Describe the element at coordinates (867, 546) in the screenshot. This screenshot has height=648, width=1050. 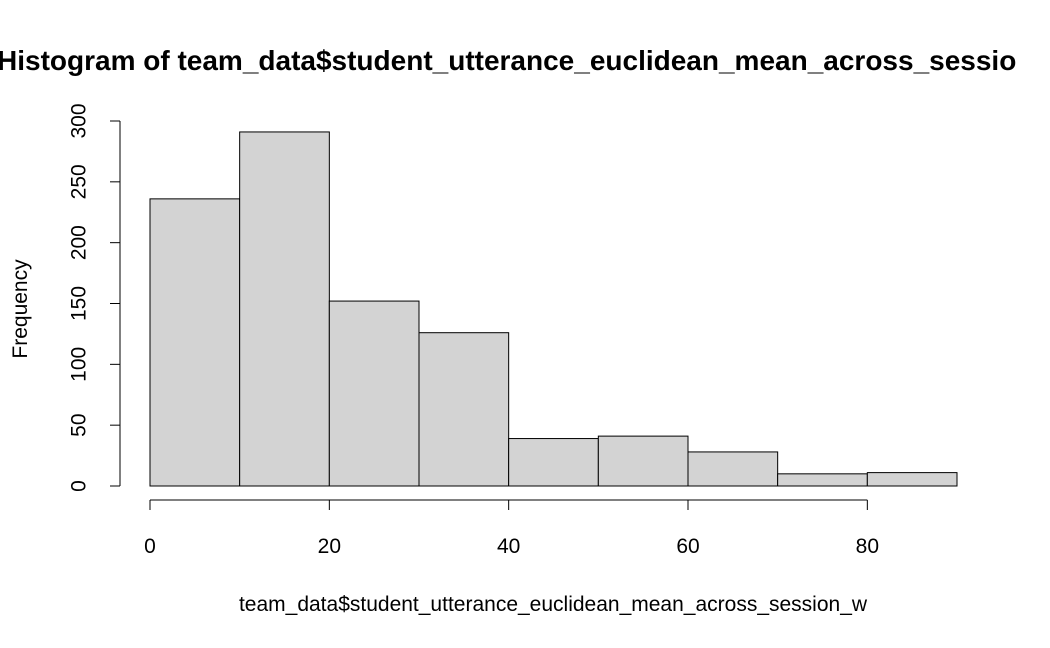
I see `x-tick-label: 80` at that location.